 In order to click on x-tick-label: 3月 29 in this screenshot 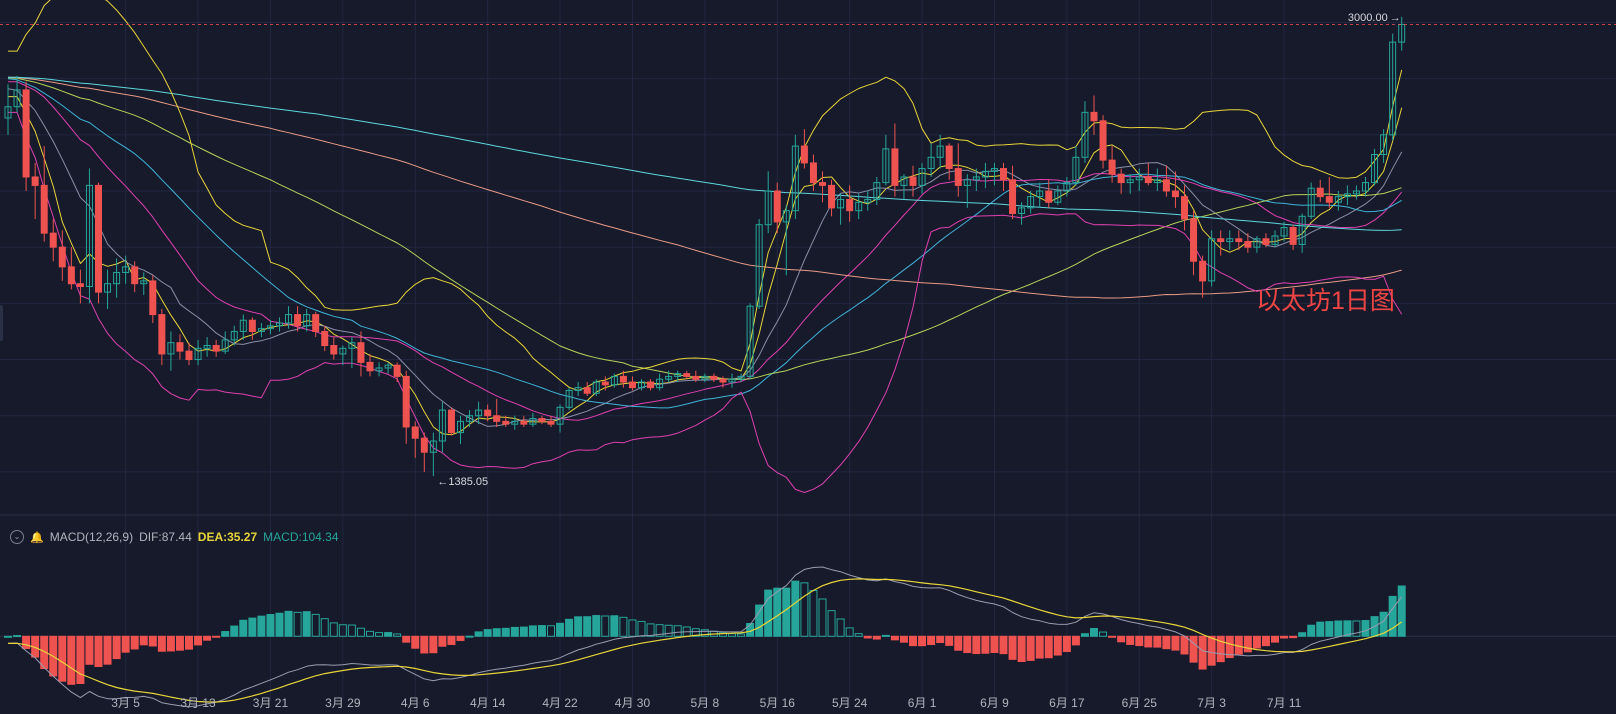, I will do `click(343, 703)`.